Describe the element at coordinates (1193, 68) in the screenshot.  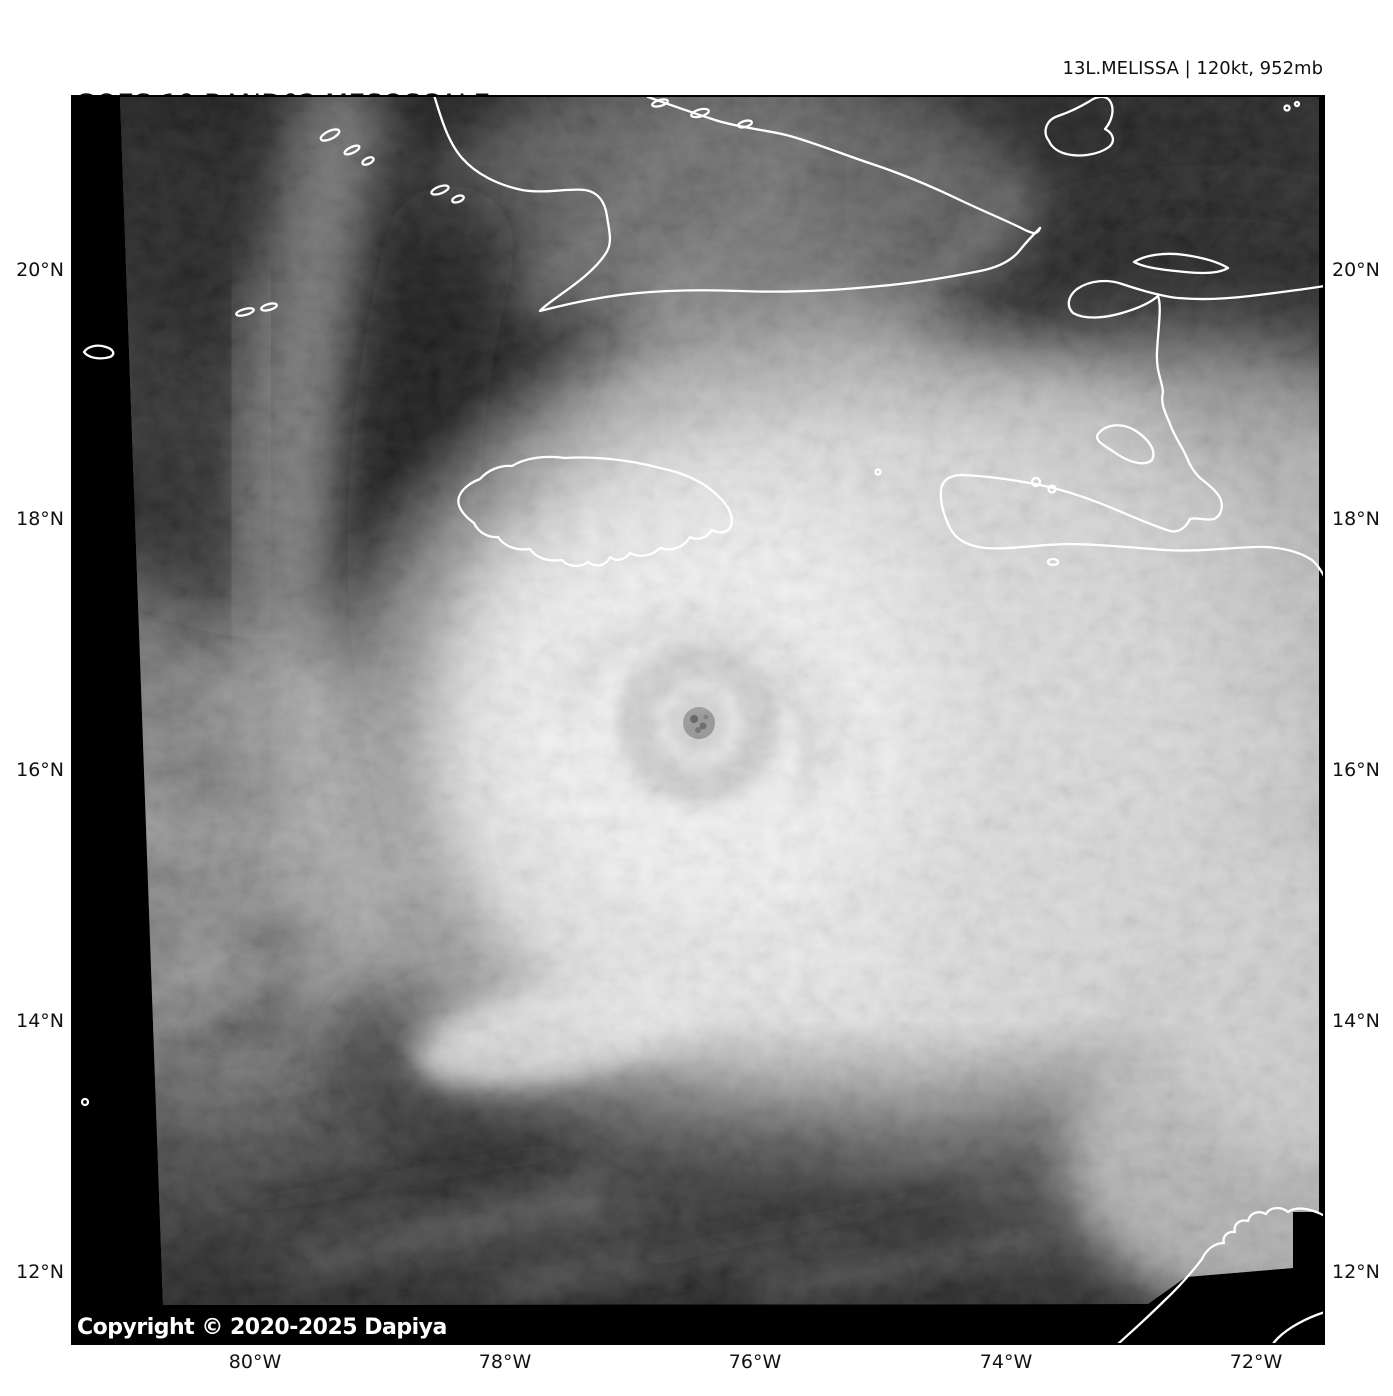
I see `storm-info-label: 13L.MELISSA | 120kt, 952mb` at that location.